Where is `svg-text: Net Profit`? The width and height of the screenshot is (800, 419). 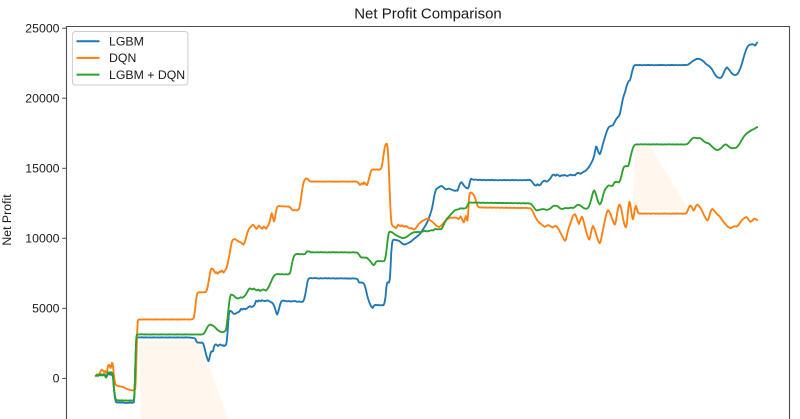 svg-text: Net Profit is located at coordinates (7, 220).